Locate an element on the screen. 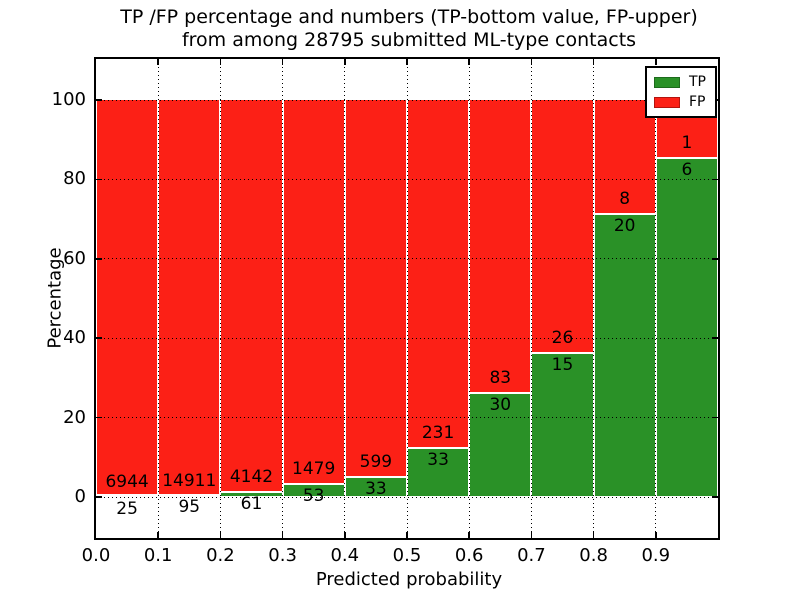 The image size is (800, 600). fp-count-label: 599 is located at coordinates (376, 462).